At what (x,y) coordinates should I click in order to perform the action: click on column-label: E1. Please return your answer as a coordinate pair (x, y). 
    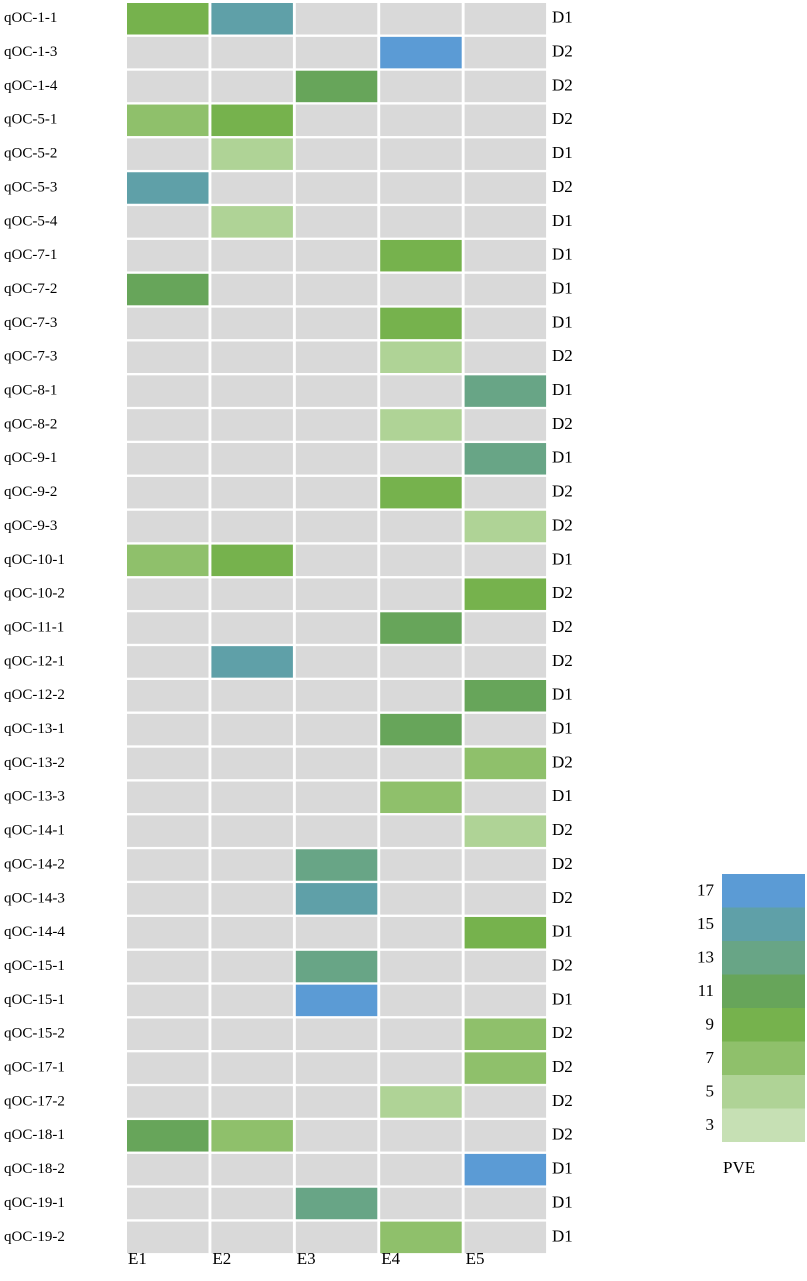
    Looking at the image, I should click on (137, 1258).